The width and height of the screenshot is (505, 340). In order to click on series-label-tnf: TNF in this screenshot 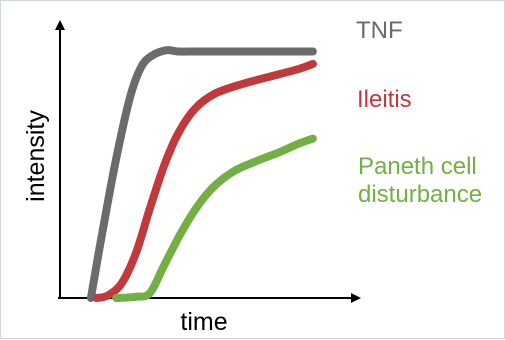, I will do `click(379, 30)`.